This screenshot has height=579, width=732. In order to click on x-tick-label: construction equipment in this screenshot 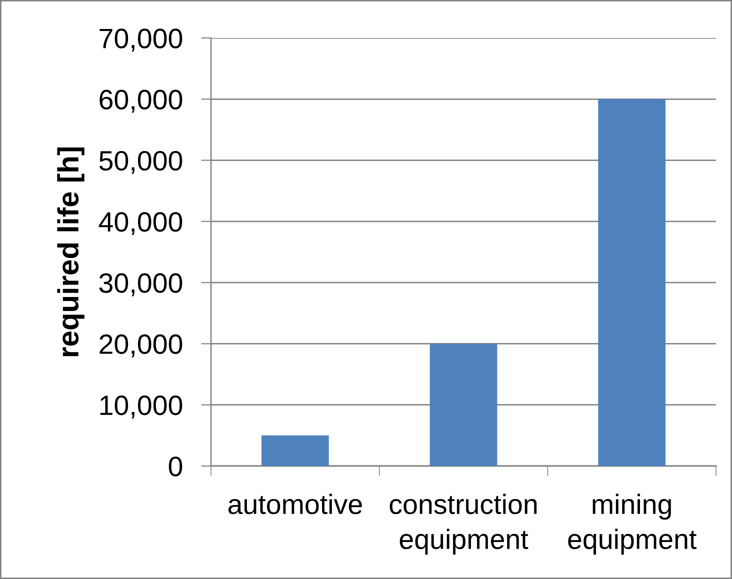, I will do `click(463, 524)`.